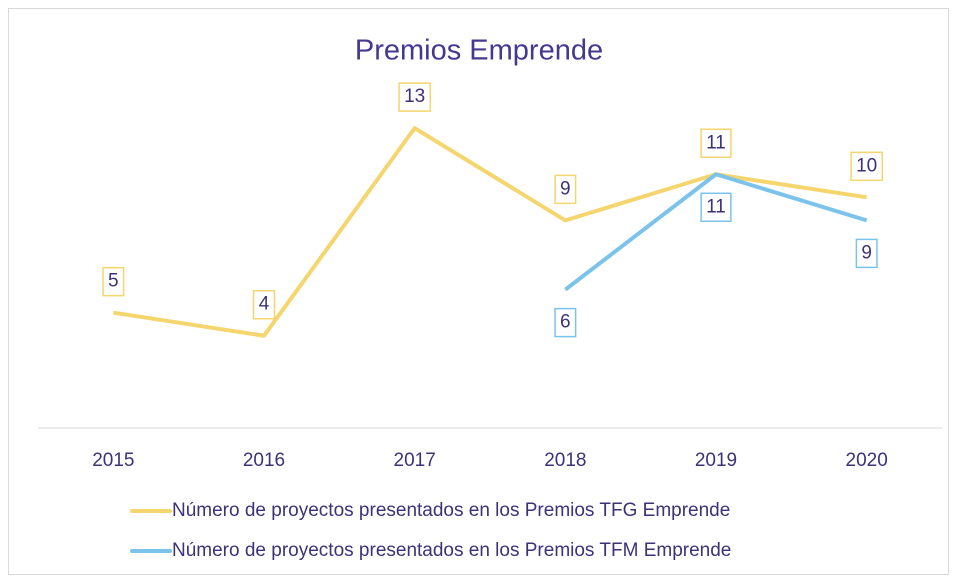 Image resolution: width=957 pixels, height=580 pixels. I want to click on series-line, so click(716, 232).